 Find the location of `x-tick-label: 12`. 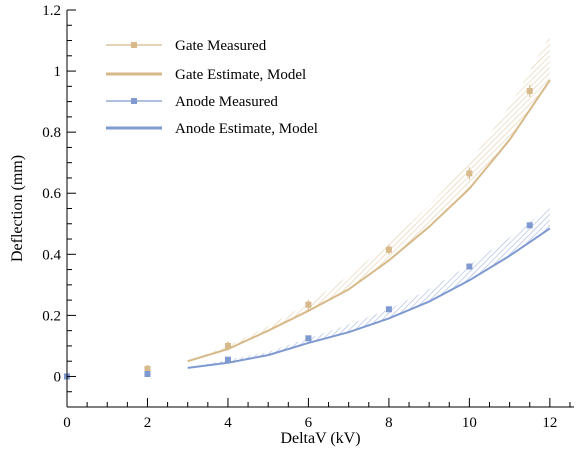

x-tick-label: 12 is located at coordinates (549, 423).